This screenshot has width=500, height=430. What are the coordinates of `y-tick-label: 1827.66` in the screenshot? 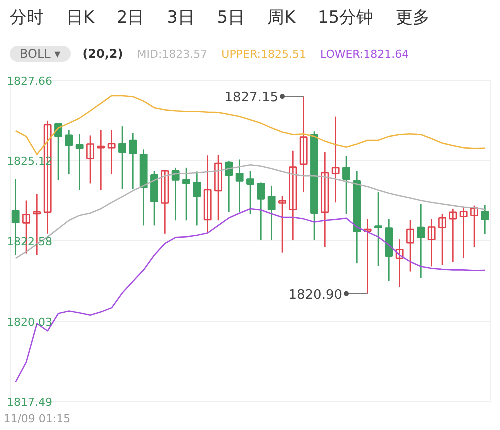 It's located at (30, 81).